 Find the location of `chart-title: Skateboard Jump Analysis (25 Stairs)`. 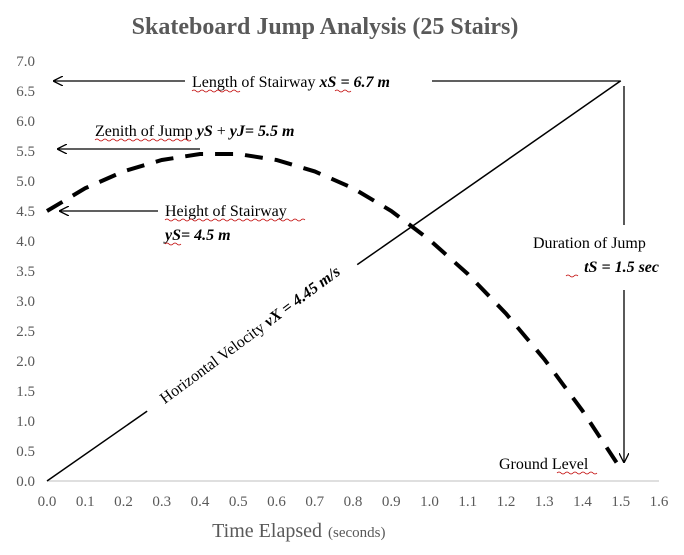

chart-title: Skateboard Jump Analysis (25 Stairs) is located at coordinates (325, 27).